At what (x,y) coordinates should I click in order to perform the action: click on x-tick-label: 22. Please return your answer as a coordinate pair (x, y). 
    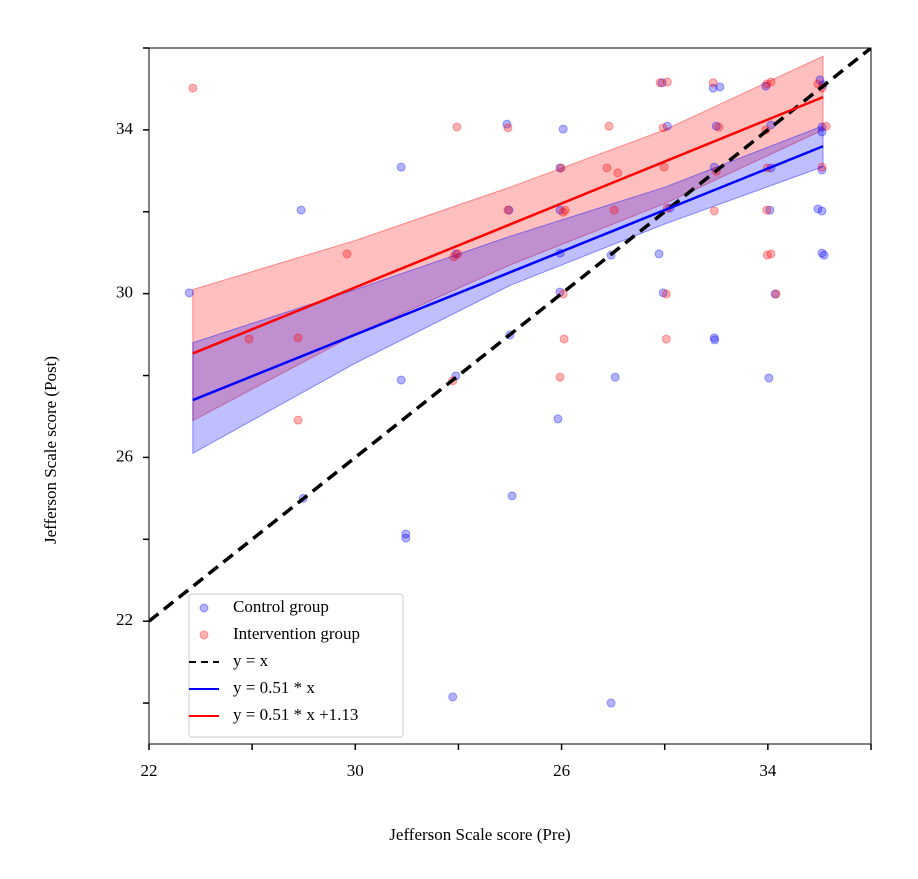
    Looking at the image, I should click on (149, 770).